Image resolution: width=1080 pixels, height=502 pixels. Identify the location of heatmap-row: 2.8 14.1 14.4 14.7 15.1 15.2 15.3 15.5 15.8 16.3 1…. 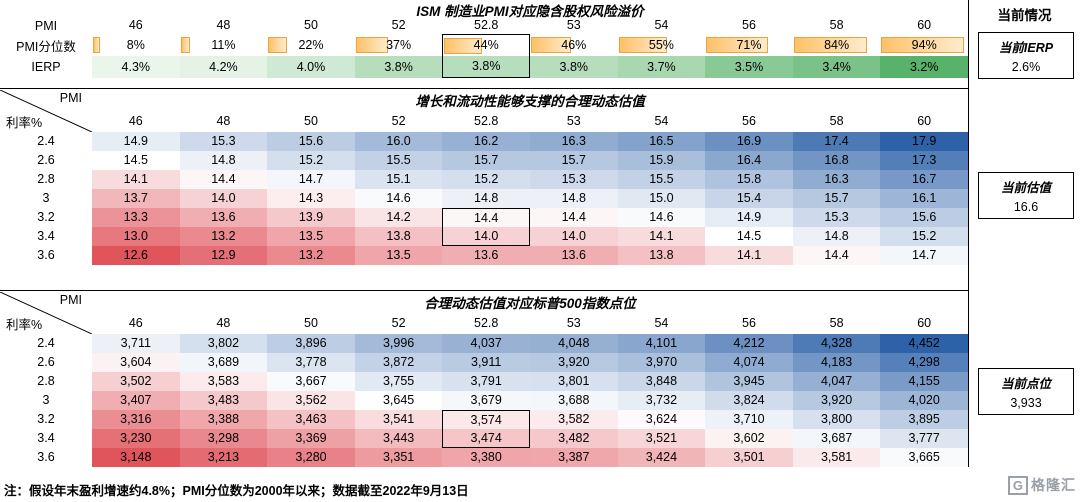
(484, 179).